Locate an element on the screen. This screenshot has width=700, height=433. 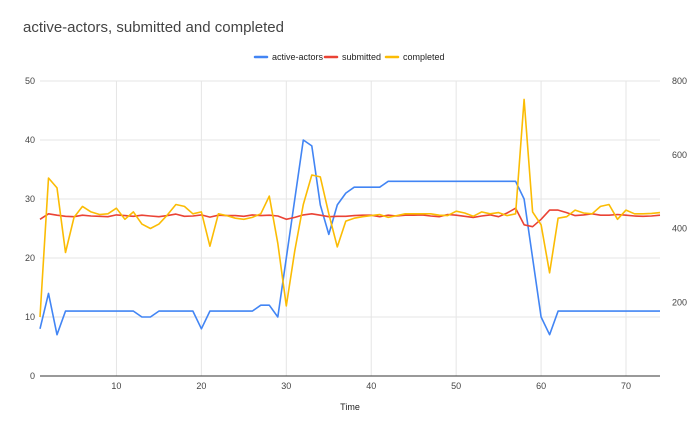
series-line-submitted is located at coordinates (350, 217).